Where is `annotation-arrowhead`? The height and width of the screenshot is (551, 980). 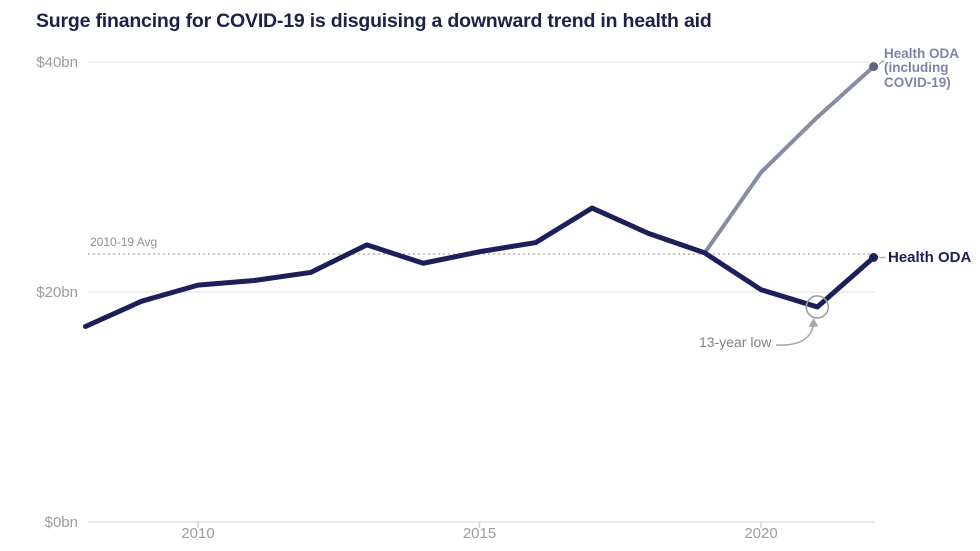
annotation-arrowhead is located at coordinates (813, 322).